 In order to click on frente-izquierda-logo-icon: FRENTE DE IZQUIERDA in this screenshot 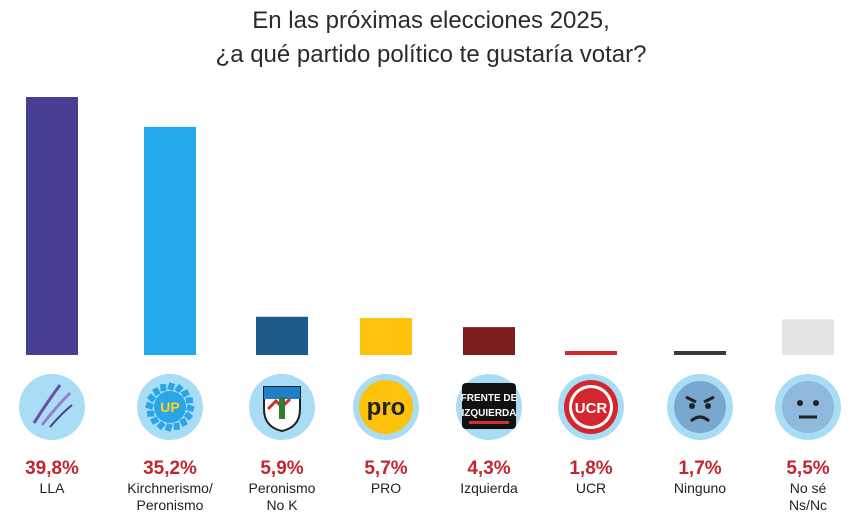, I will do `click(489, 407)`.